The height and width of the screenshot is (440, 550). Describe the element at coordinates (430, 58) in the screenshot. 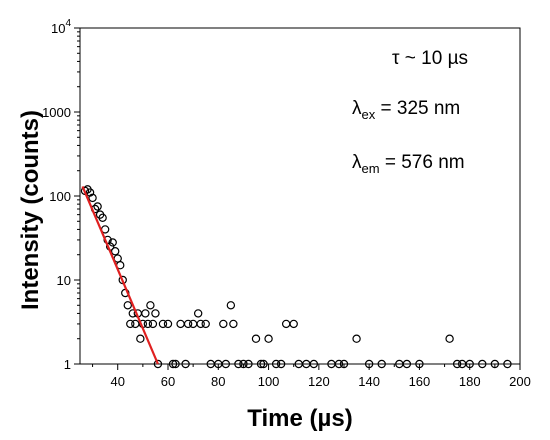

I see `tau-annotation: τ ~ 10 µs` at that location.